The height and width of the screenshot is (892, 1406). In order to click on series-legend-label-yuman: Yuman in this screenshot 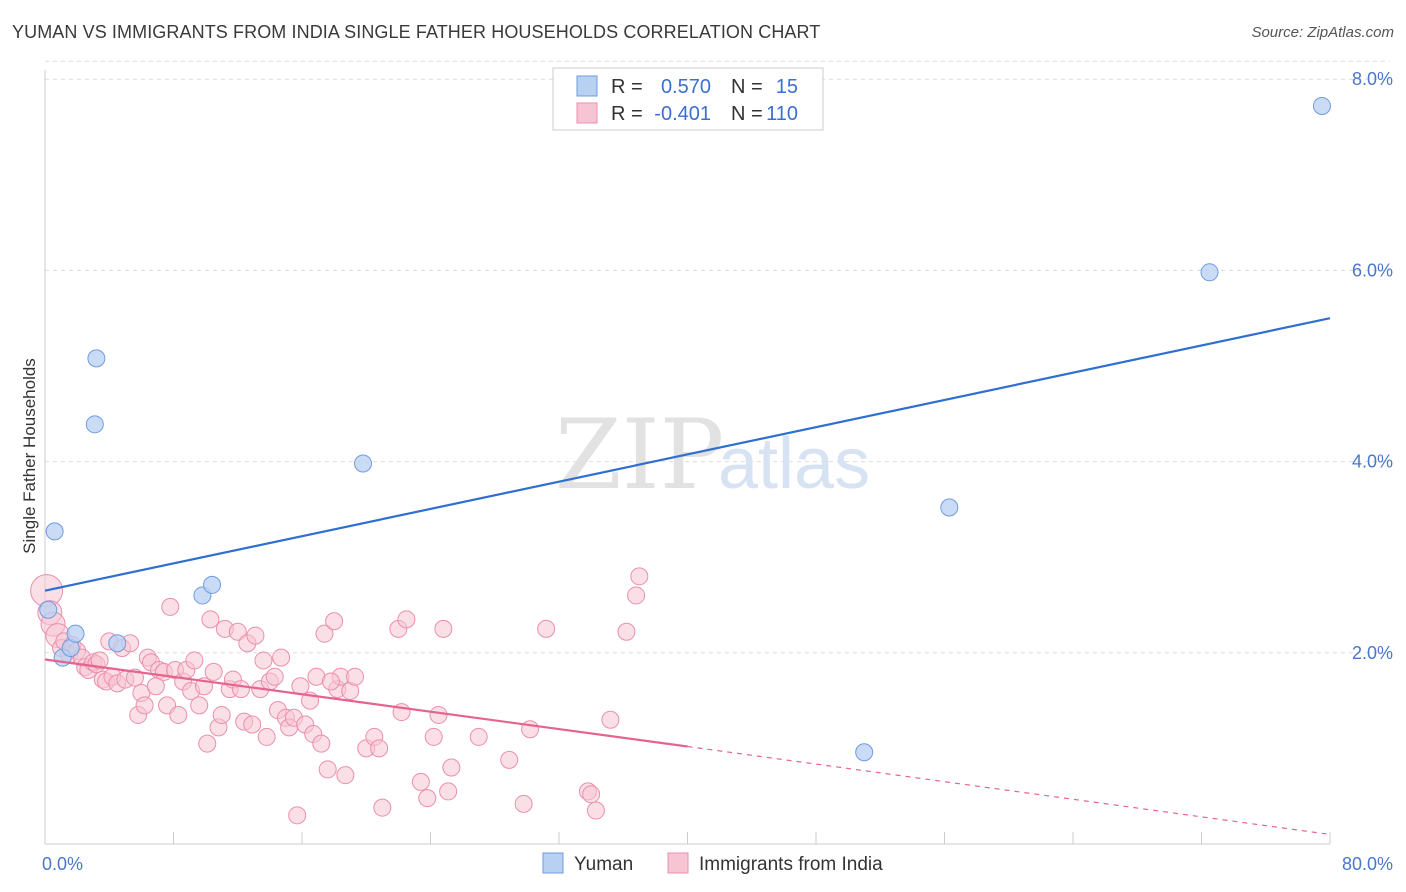, I will do `click(603, 864)`.